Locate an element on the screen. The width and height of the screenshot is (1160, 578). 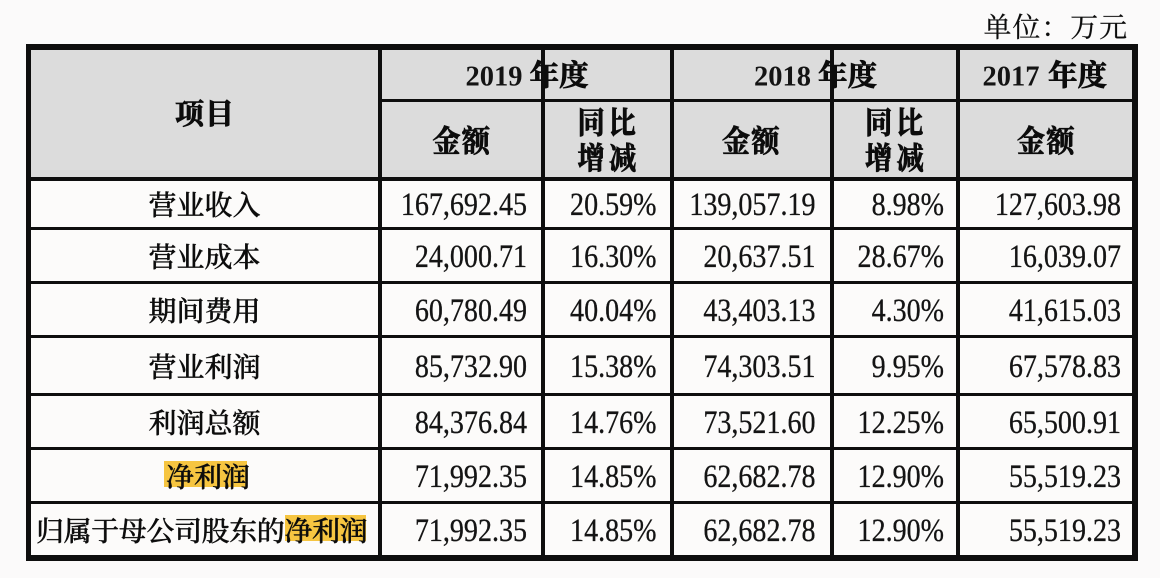
svg-text: 60,780.49 is located at coordinates (471, 310).